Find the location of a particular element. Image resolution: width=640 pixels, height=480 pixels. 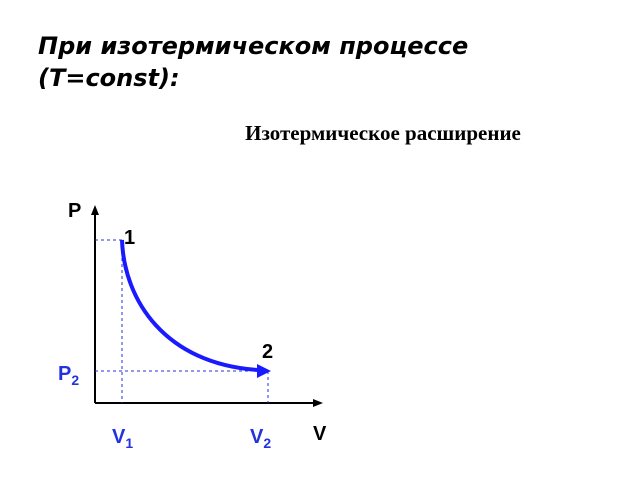

label-main: P is located at coordinates (64, 374).